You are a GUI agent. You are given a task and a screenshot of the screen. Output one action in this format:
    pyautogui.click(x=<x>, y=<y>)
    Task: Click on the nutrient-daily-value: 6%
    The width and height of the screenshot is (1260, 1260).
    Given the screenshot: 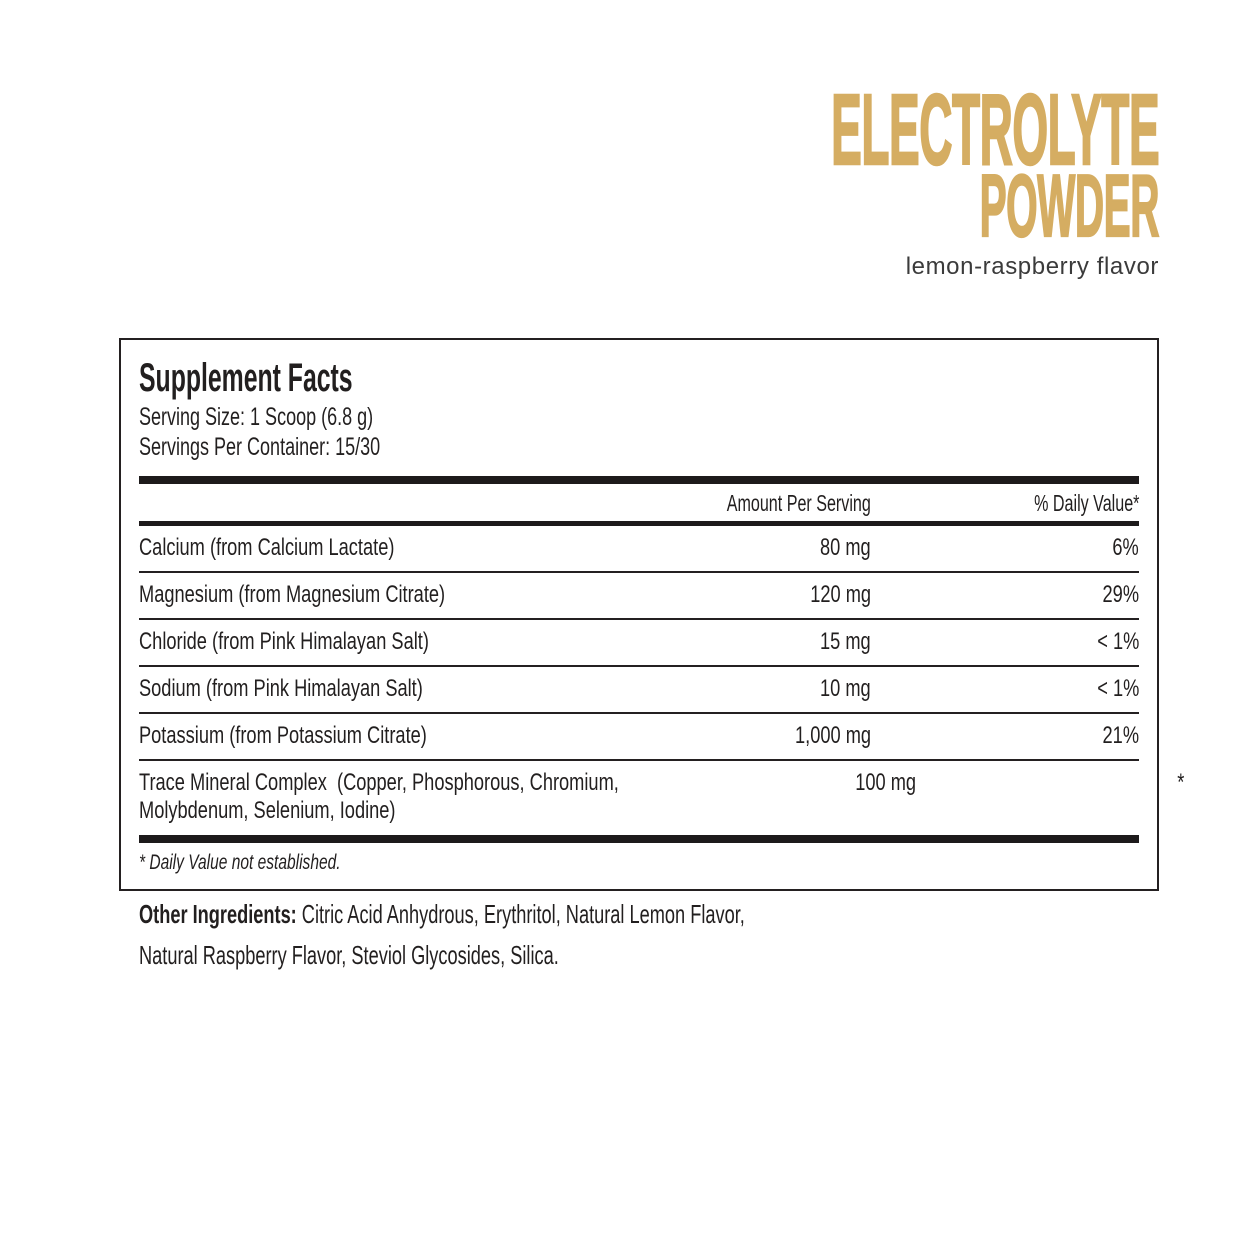 What is the action you would take?
    pyautogui.click(x=1125, y=547)
    